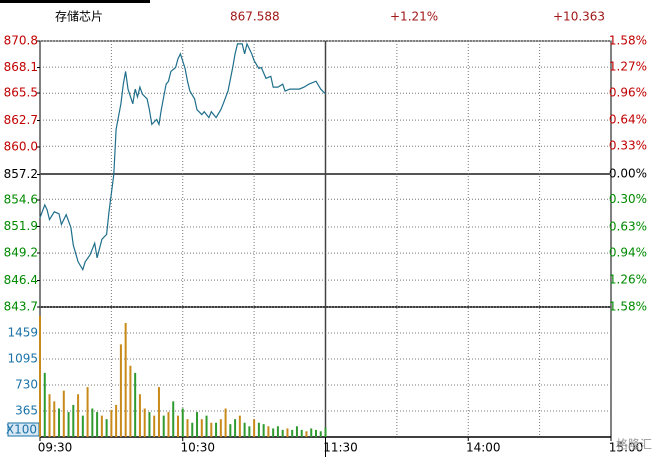  I want to click on y-tick-label: 870.8, so click(21, 41).